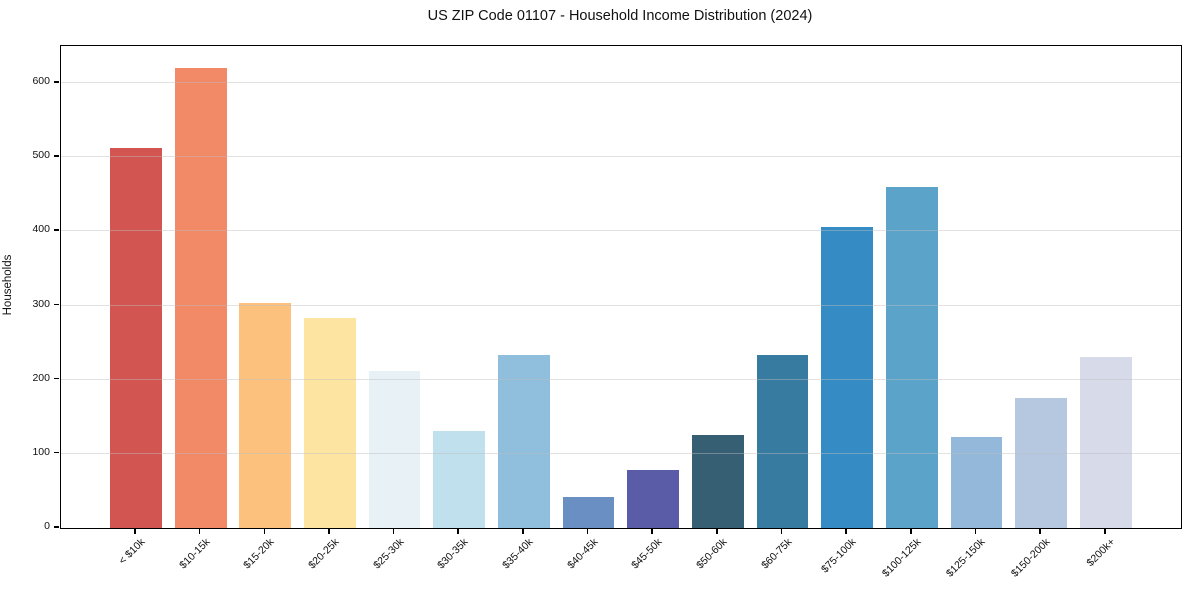 This screenshot has width=1189, height=590. What do you see at coordinates (41, 229) in the screenshot?
I see `y-tick-label: 400` at bounding box center [41, 229].